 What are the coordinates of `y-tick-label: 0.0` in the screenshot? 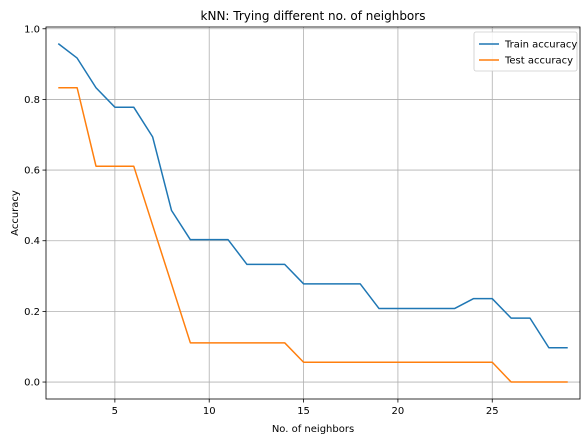 It's located at (32, 383).